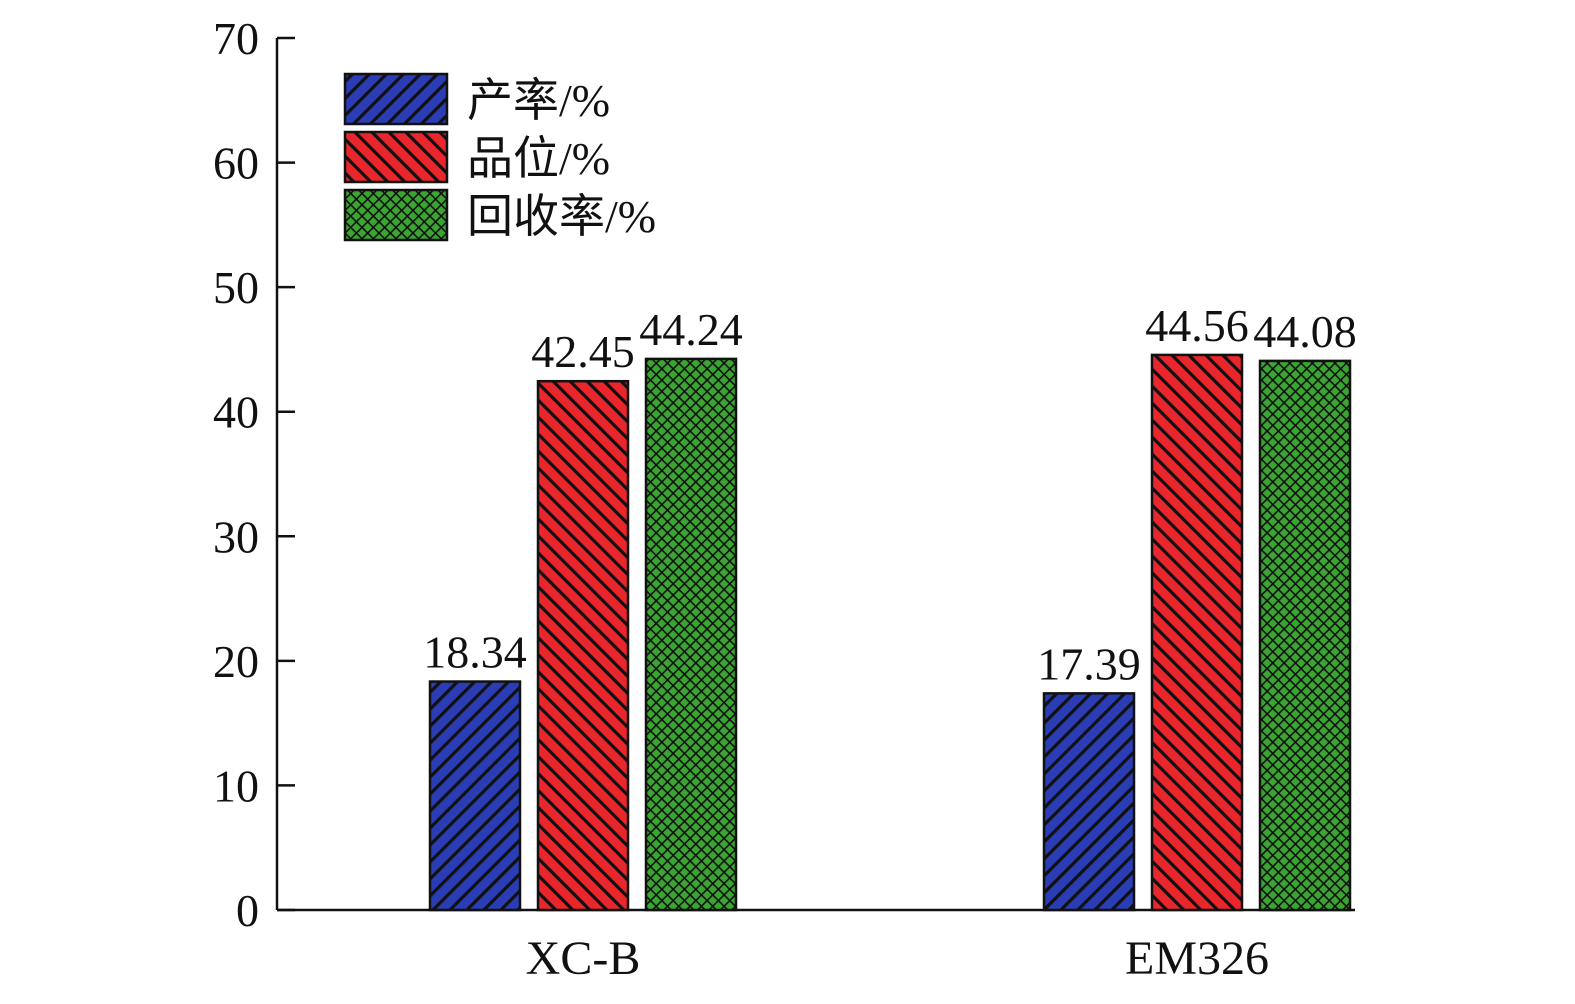 This screenshot has height=1004, width=1575. I want to click on data-label: 17.39, so click(1089, 663).